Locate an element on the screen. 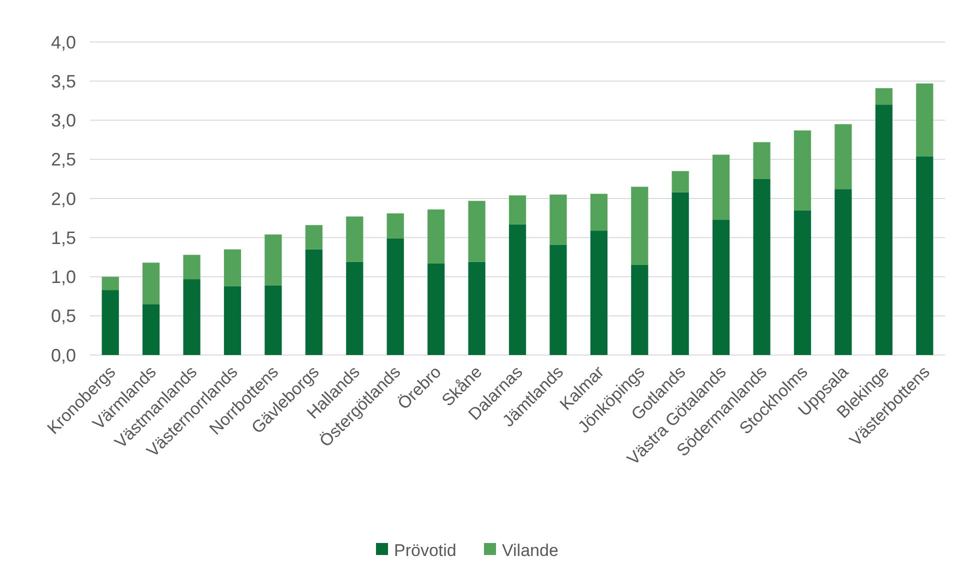 The width and height of the screenshot is (959, 580). y-tick-label: 3,0 is located at coordinates (63, 120).